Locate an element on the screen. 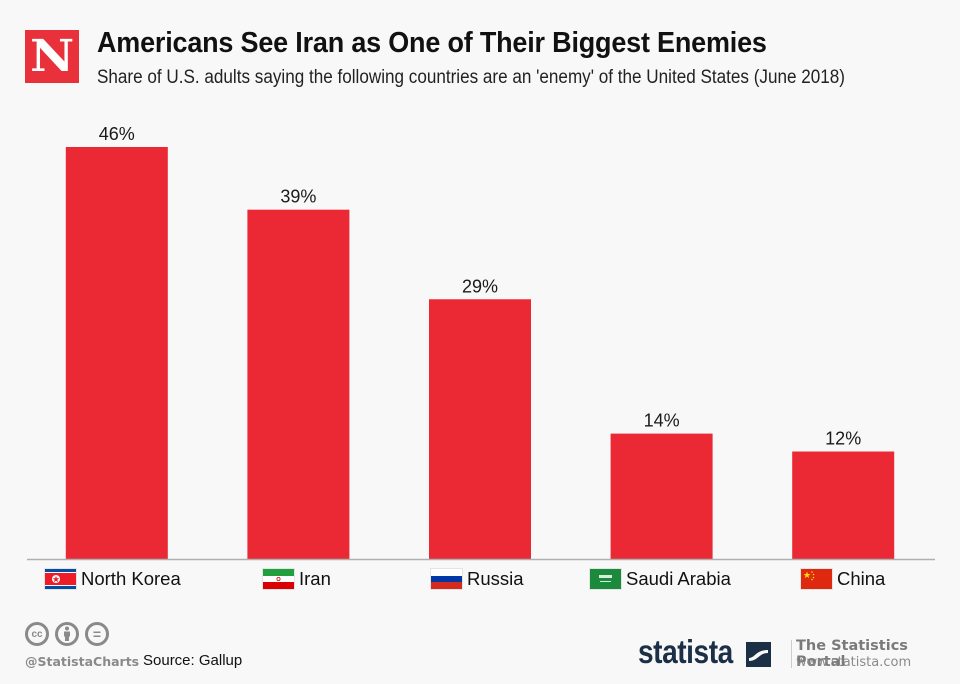  cc-icon: cc is located at coordinates (37, 634).